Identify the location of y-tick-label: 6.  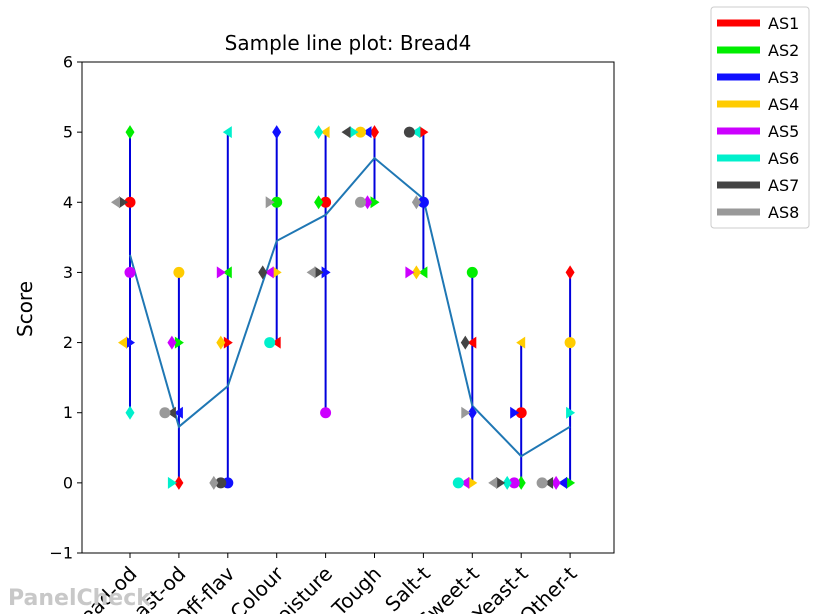
(68, 62).